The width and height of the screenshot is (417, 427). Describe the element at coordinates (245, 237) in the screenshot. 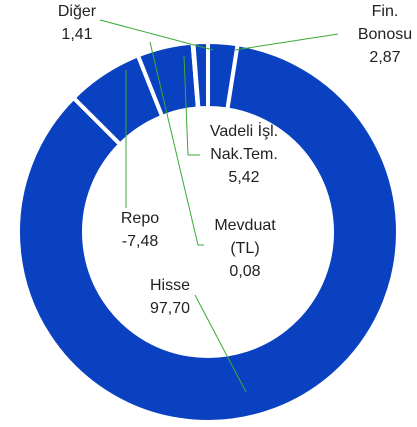

I see `label-name: Mevduat (TL)` at that location.